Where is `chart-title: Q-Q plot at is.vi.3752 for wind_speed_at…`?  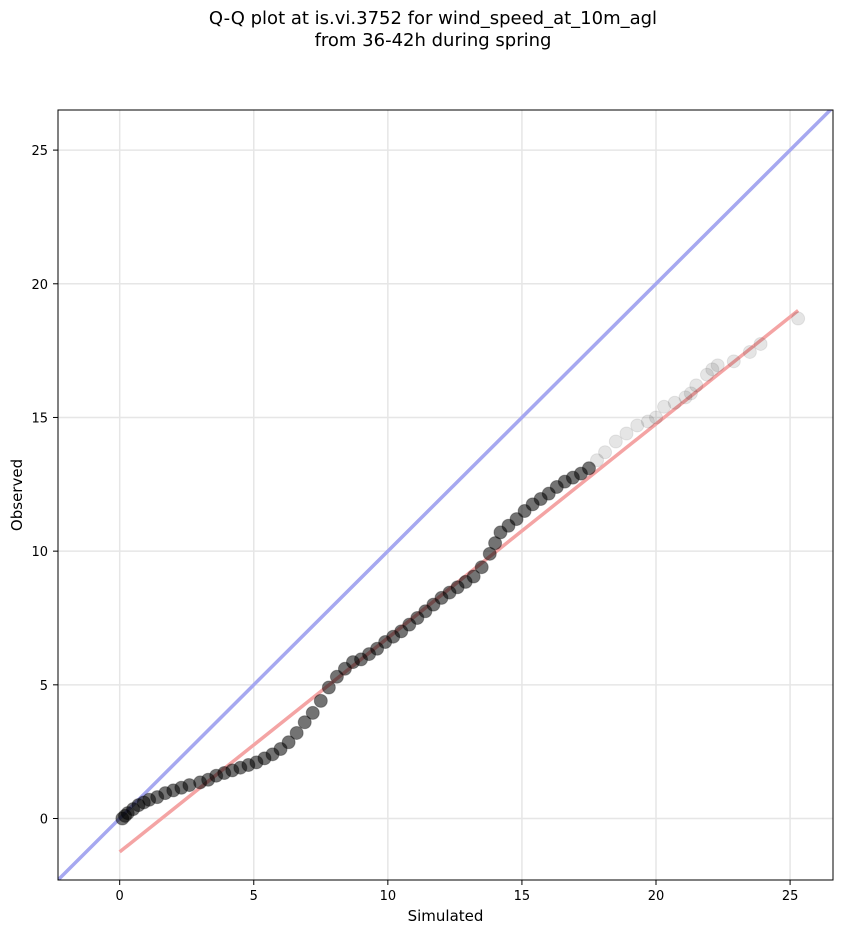 chart-title: Q-Q plot at is.vi.3752 for wind_speed_at… is located at coordinates (421, 30).